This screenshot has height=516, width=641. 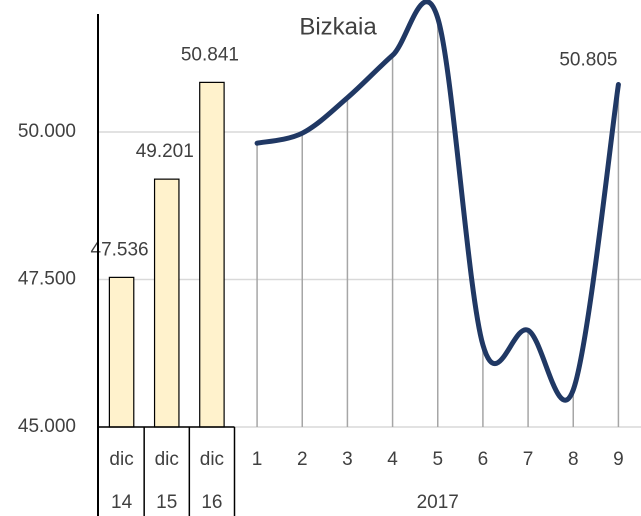 I want to click on x-tick-label: 2, so click(x=302, y=459).